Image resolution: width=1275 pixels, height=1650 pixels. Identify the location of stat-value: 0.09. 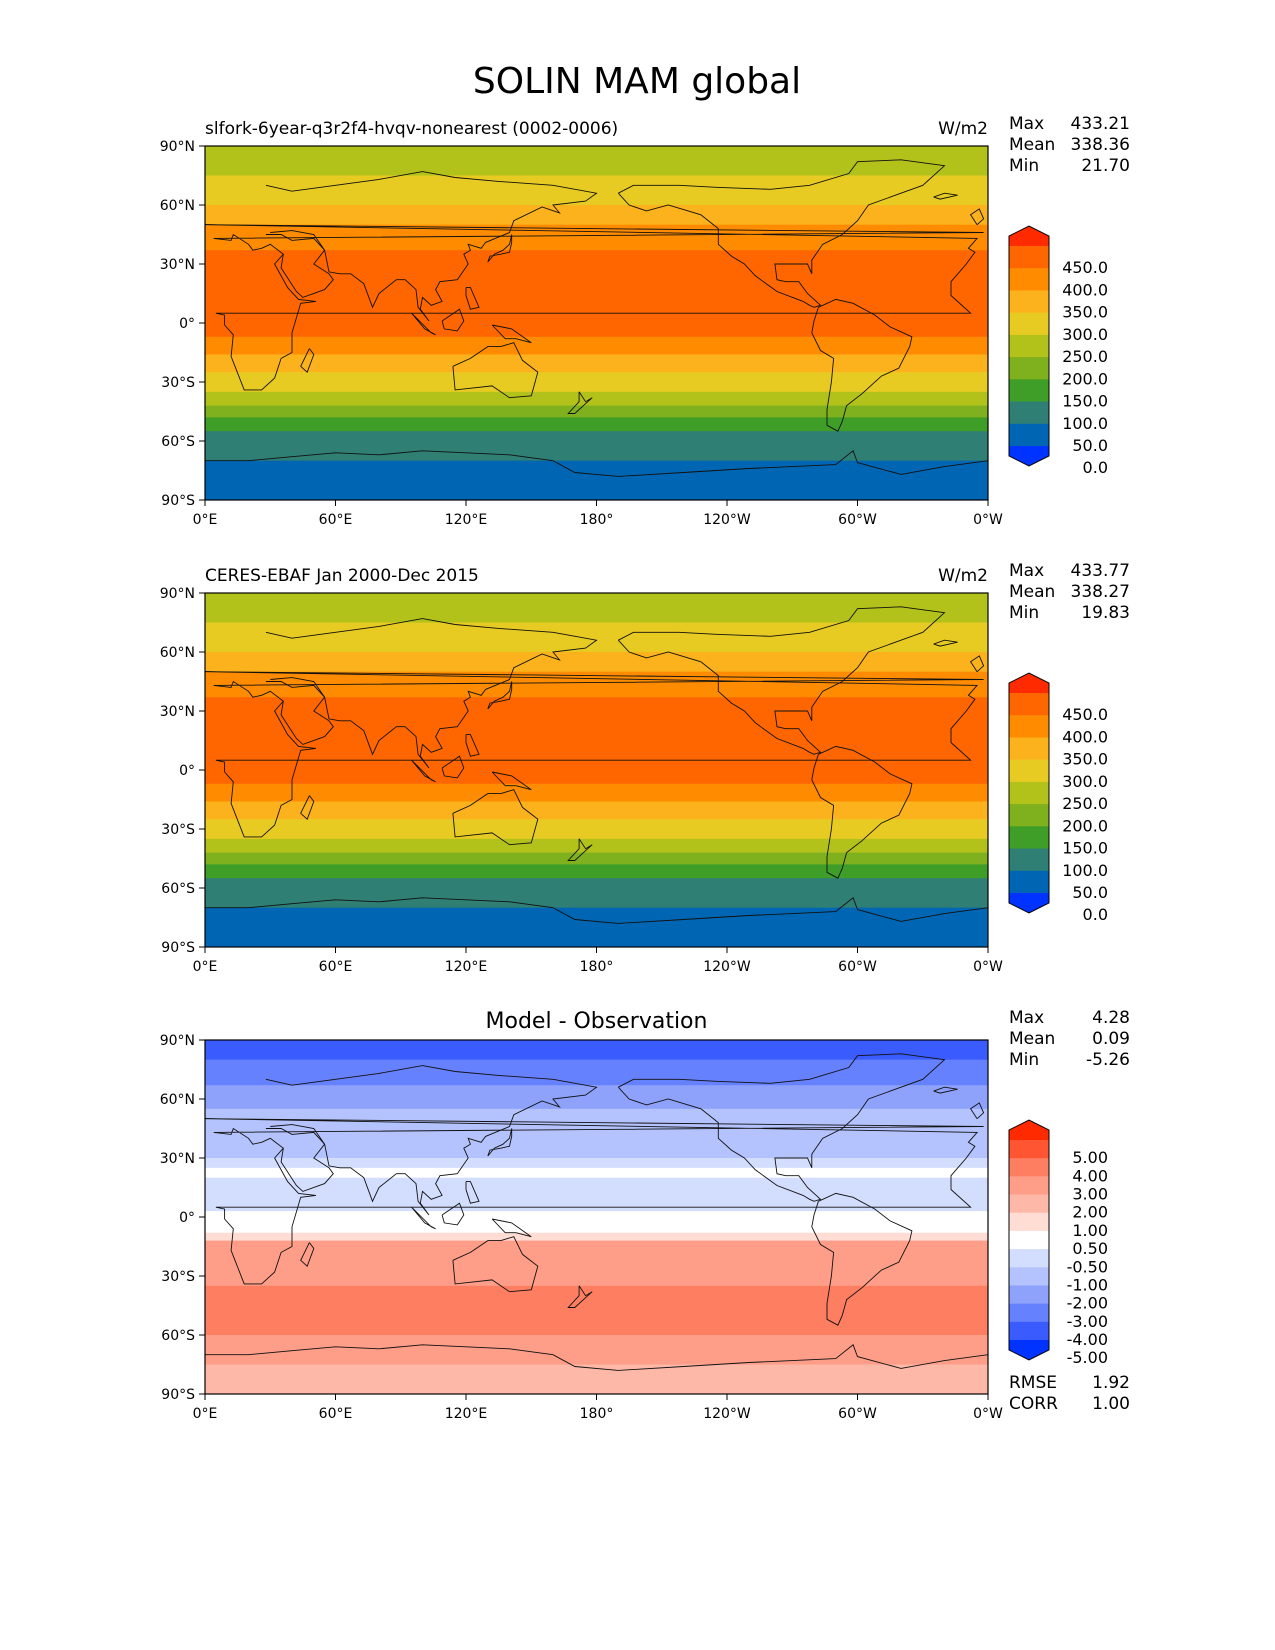
(1111, 1039).